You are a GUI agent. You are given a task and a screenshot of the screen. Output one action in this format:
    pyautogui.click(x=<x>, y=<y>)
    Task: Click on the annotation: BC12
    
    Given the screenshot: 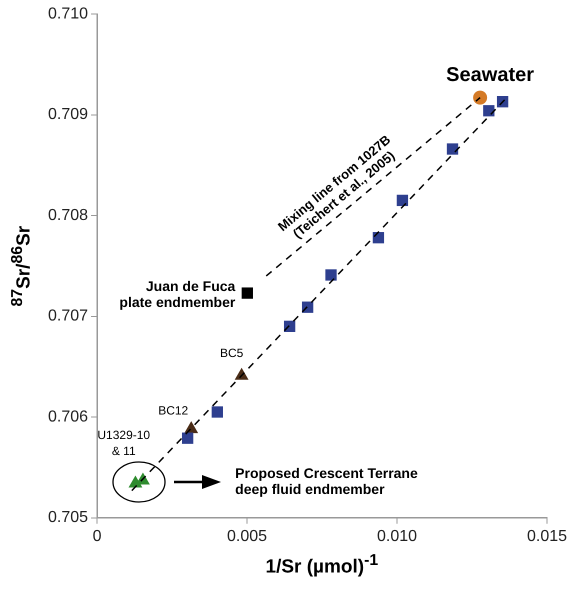 What is the action you would take?
    pyautogui.click(x=173, y=410)
    